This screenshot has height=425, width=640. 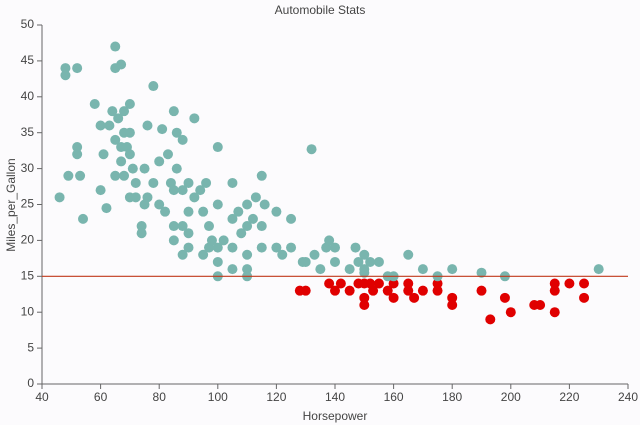 I want to click on x-tick-label: 80, so click(x=160, y=397).